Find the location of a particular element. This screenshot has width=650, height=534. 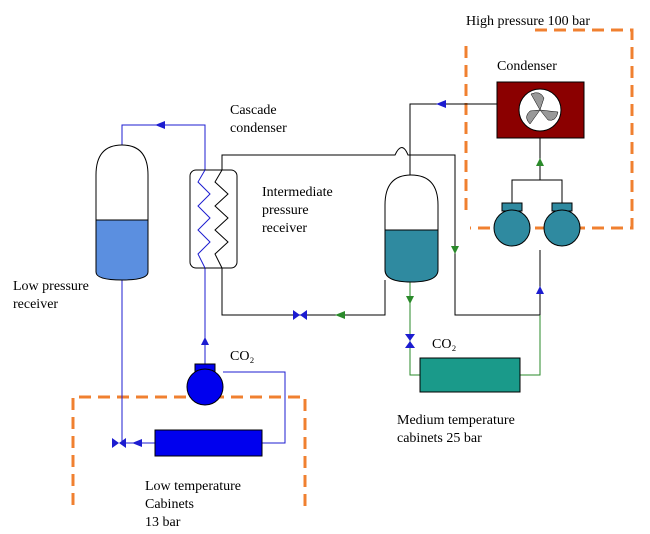

cascade-condenser is located at coordinates (213, 219).